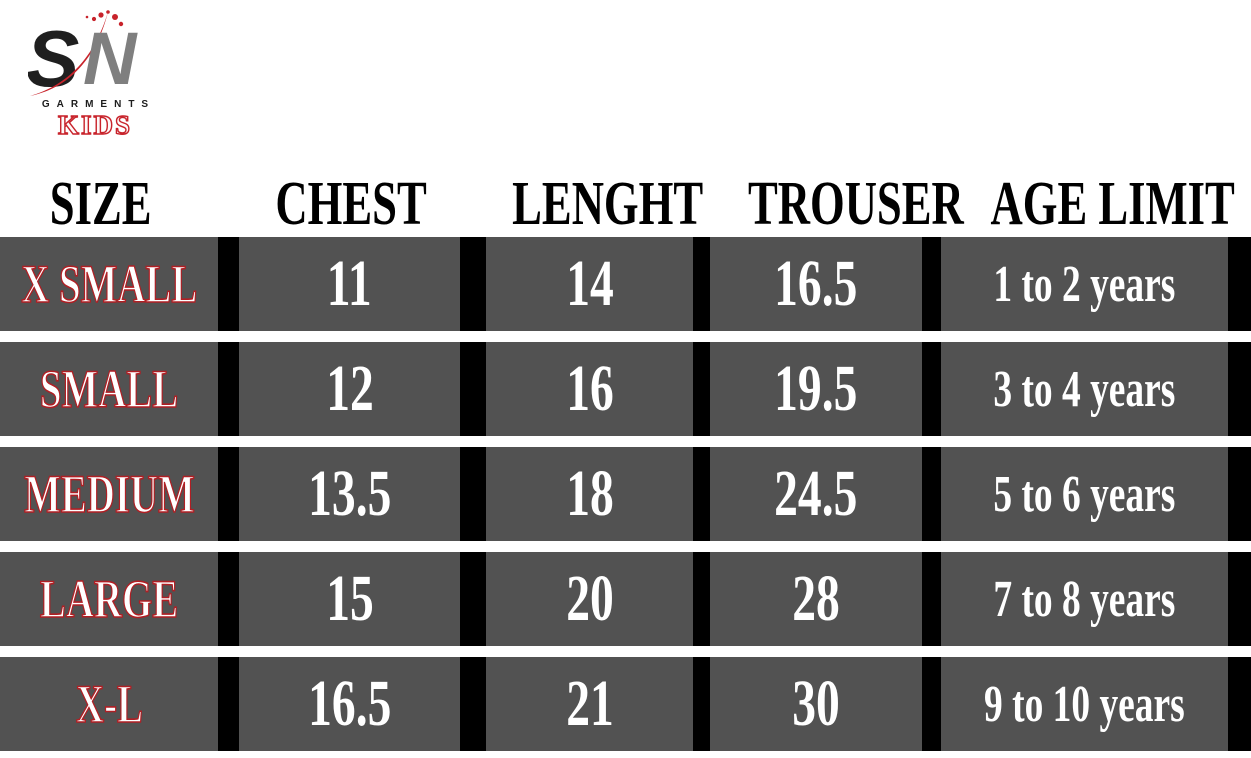 This screenshot has height=758, width=1251. What do you see at coordinates (856, 203) in the screenshot?
I see `header-trouser: TROUSER` at bounding box center [856, 203].